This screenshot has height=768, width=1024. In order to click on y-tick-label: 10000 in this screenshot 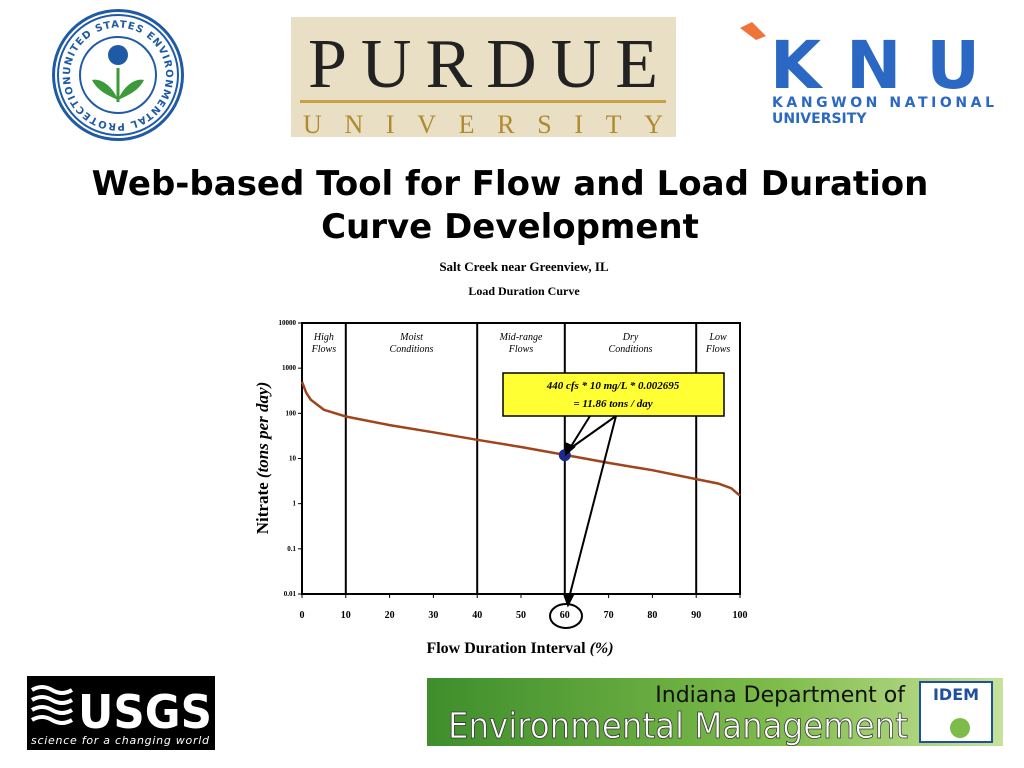, I will do `click(288, 323)`.